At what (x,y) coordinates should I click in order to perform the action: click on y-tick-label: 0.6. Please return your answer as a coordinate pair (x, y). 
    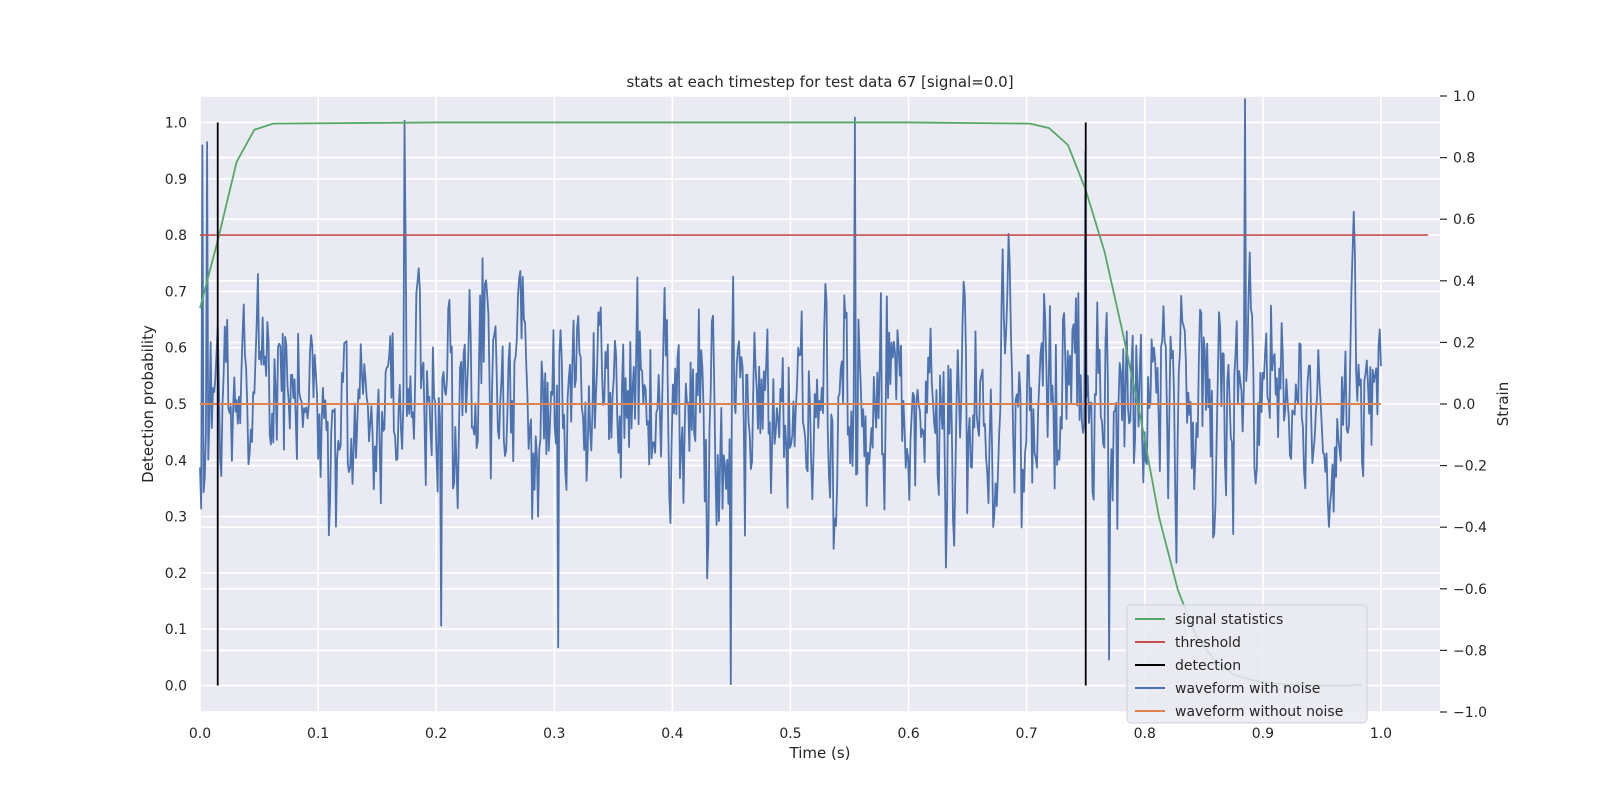
    Looking at the image, I should click on (176, 349).